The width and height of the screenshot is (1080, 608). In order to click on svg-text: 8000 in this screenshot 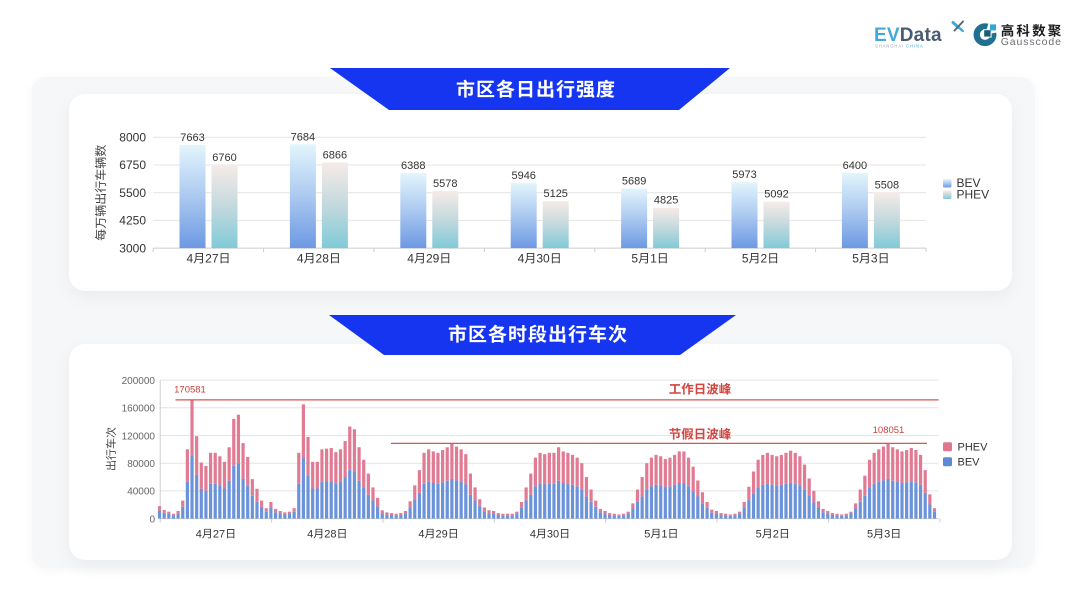, I will do `click(132, 138)`.